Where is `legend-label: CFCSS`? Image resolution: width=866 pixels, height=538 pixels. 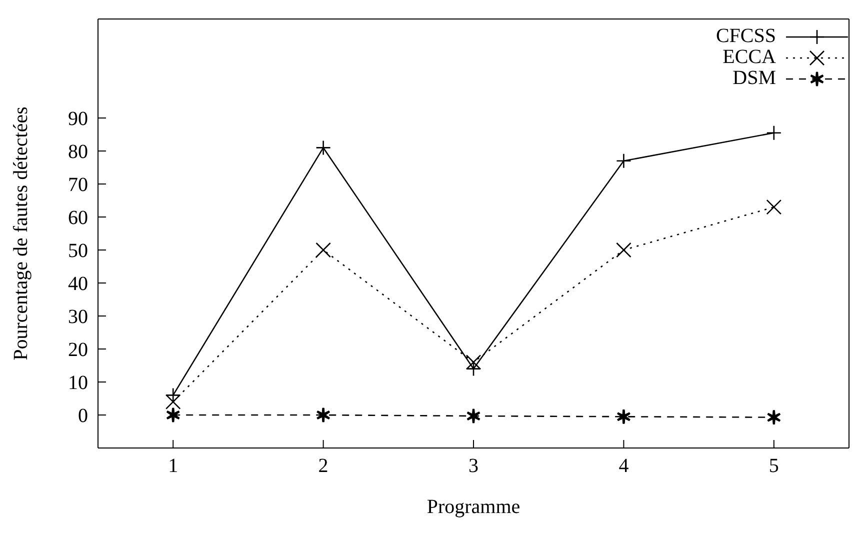
legend-label: CFCSS is located at coordinates (746, 36).